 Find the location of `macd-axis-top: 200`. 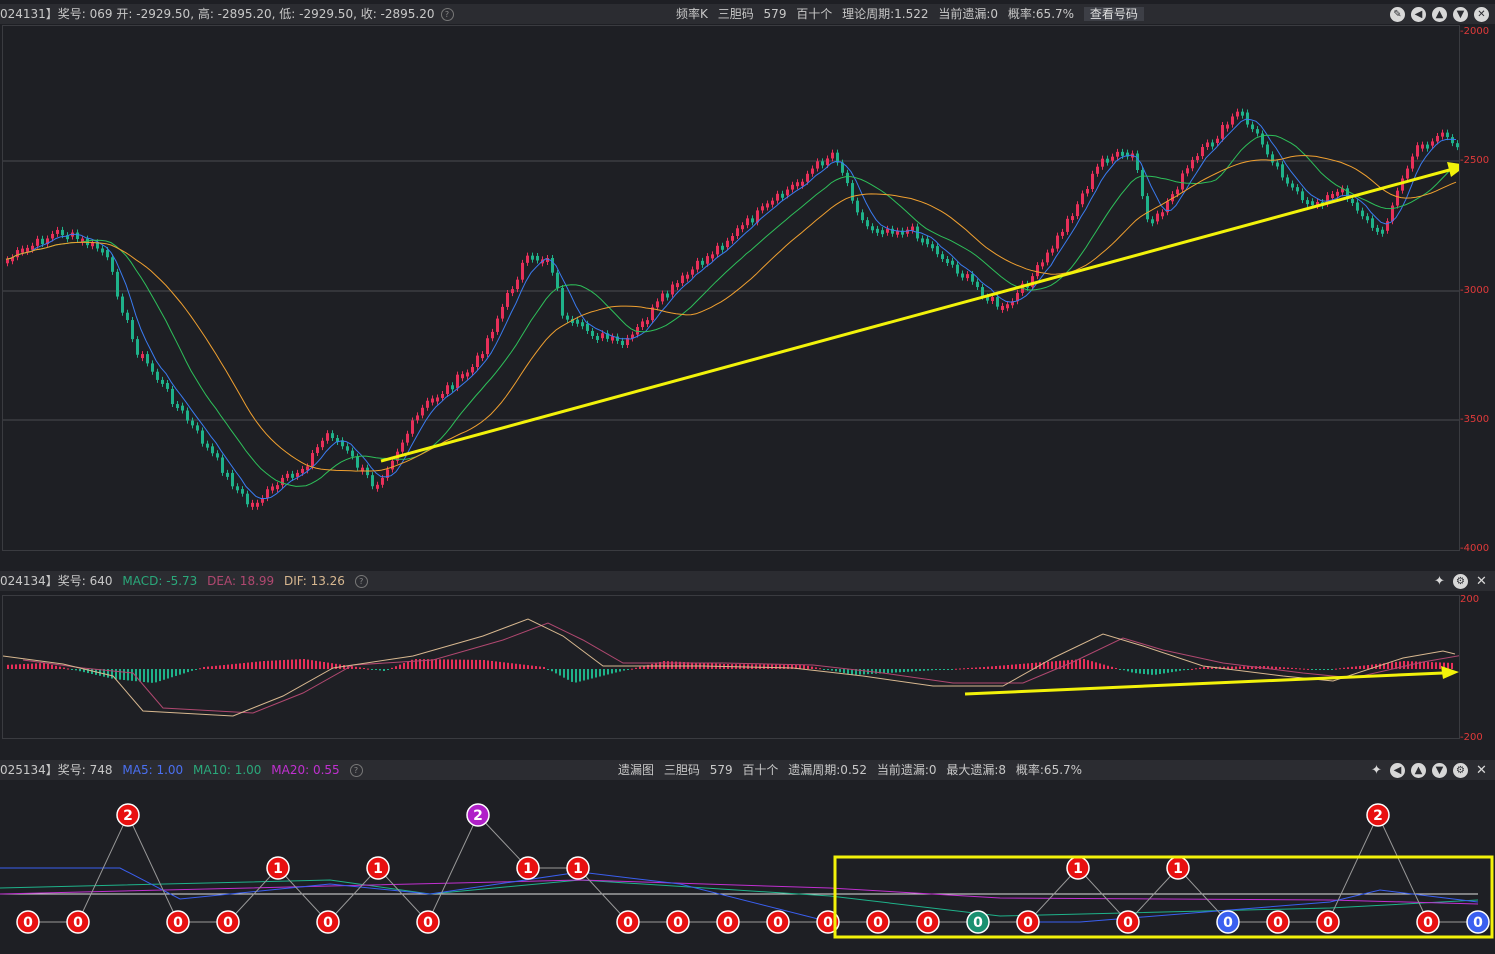

macd-axis-top: 200 is located at coordinates (1470, 599).